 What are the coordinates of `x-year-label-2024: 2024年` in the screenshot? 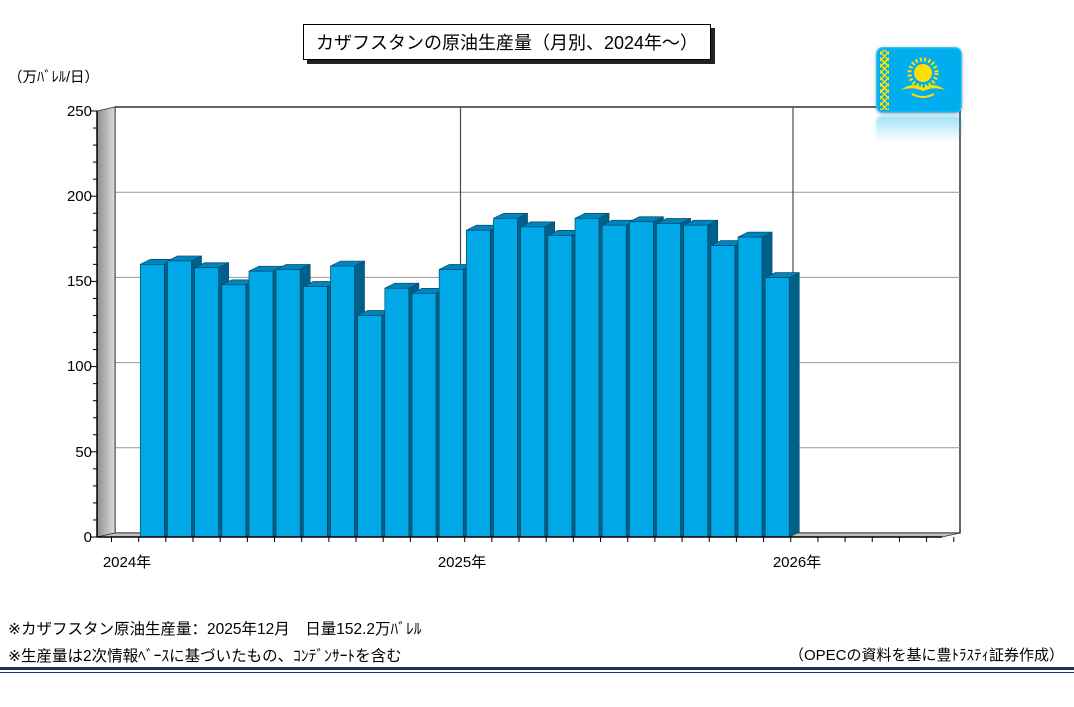 It's located at (127, 562).